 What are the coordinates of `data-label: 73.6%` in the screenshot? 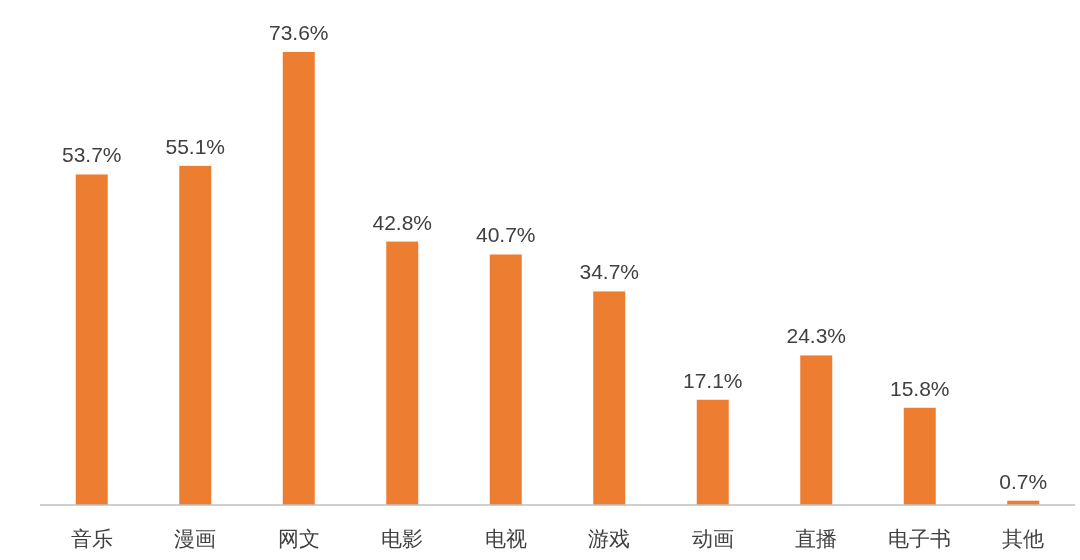 It's located at (298, 32).